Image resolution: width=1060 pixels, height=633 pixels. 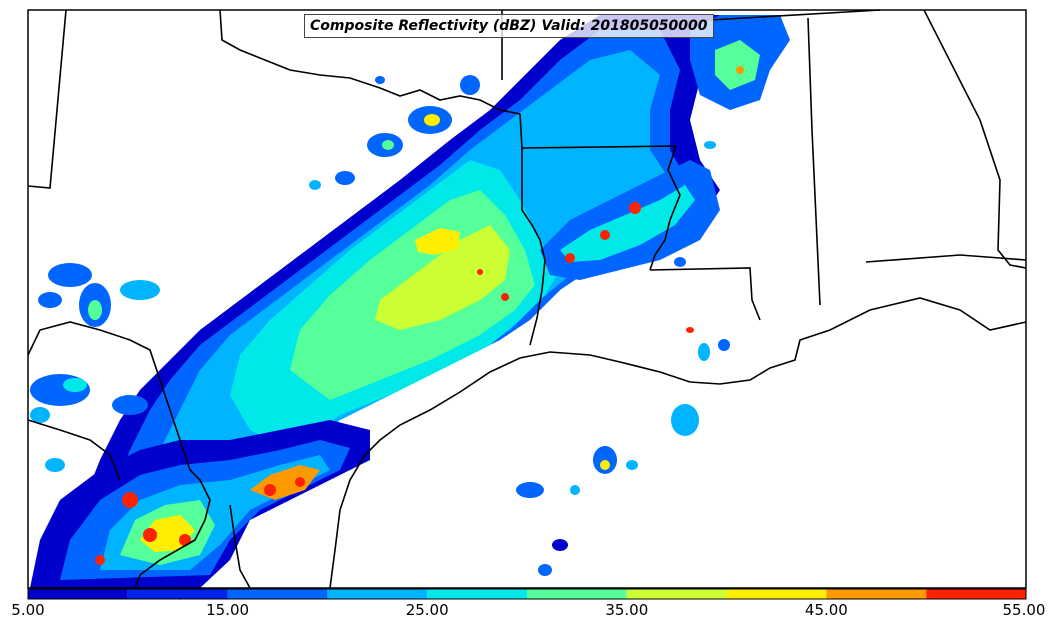 What do you see at coordinates (627, 610) in the screenshot?
I see `colorbar-tick-label: 35.00` at bounding box center [627, 610].